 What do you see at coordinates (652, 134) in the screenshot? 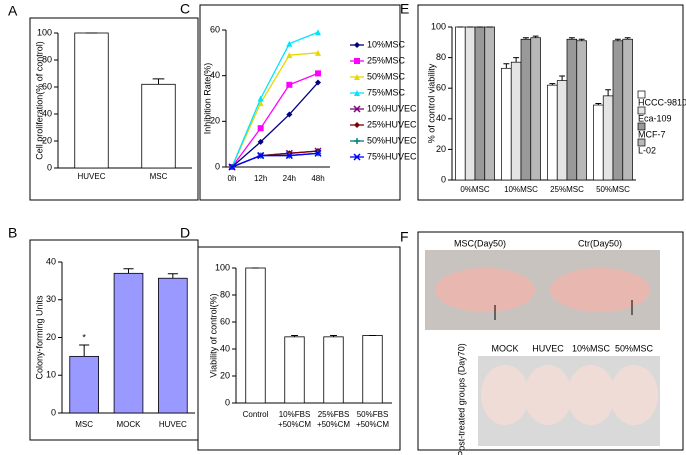
I see `legend-label: MCF-7` at bounding box center [652, 134].